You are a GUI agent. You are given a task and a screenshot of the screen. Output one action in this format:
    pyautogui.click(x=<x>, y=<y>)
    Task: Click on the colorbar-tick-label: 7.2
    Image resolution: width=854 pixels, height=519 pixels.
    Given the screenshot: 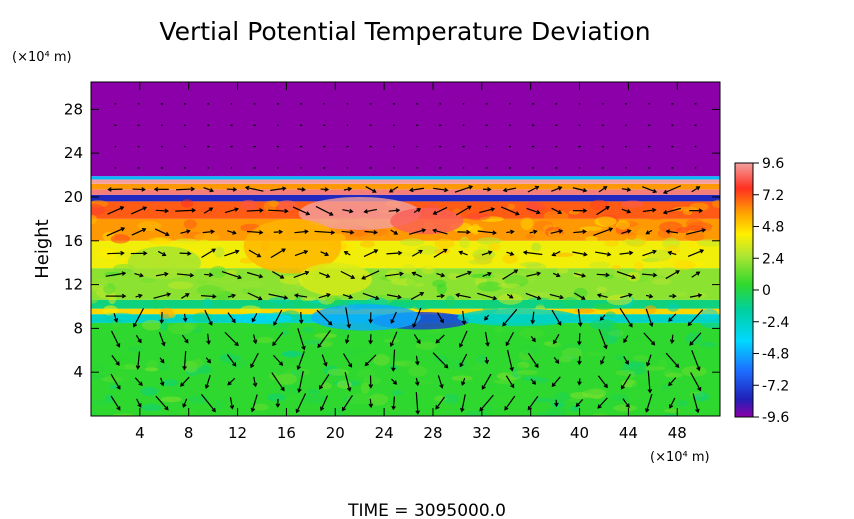 What is the action you would take?
    pyautogui.click(x=773, y=196)
    